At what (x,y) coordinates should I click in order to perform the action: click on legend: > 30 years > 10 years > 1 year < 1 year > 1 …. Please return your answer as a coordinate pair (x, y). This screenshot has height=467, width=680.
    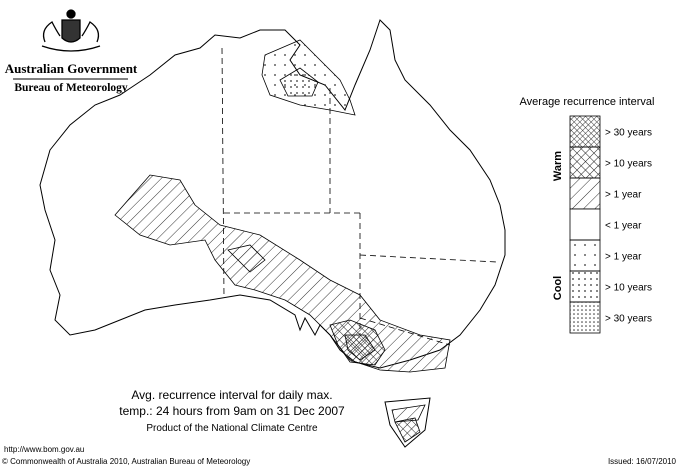
    Looking at the image, I should click on (610, 224).